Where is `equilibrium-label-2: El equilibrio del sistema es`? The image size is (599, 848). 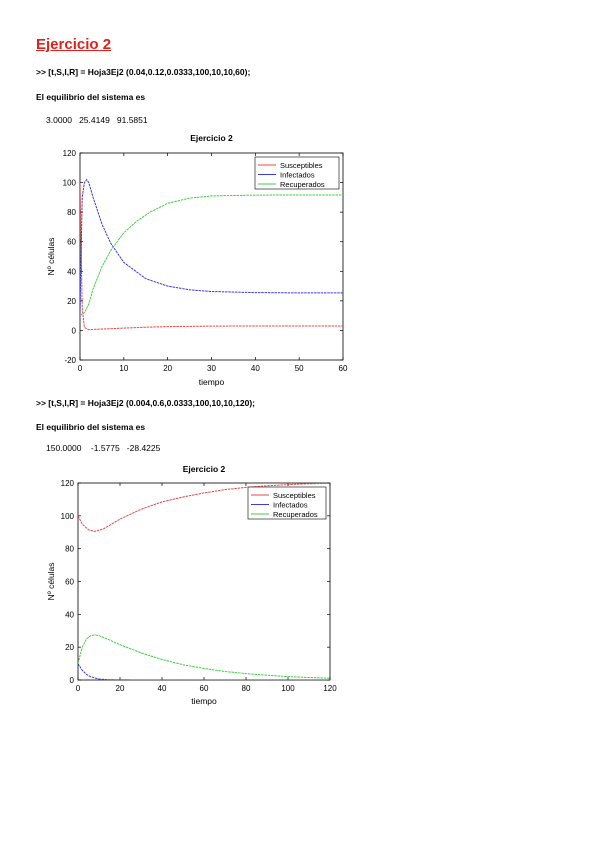 equilibrium-label-2: El equilibrio del sistema es is located at coordinates (91, 427).